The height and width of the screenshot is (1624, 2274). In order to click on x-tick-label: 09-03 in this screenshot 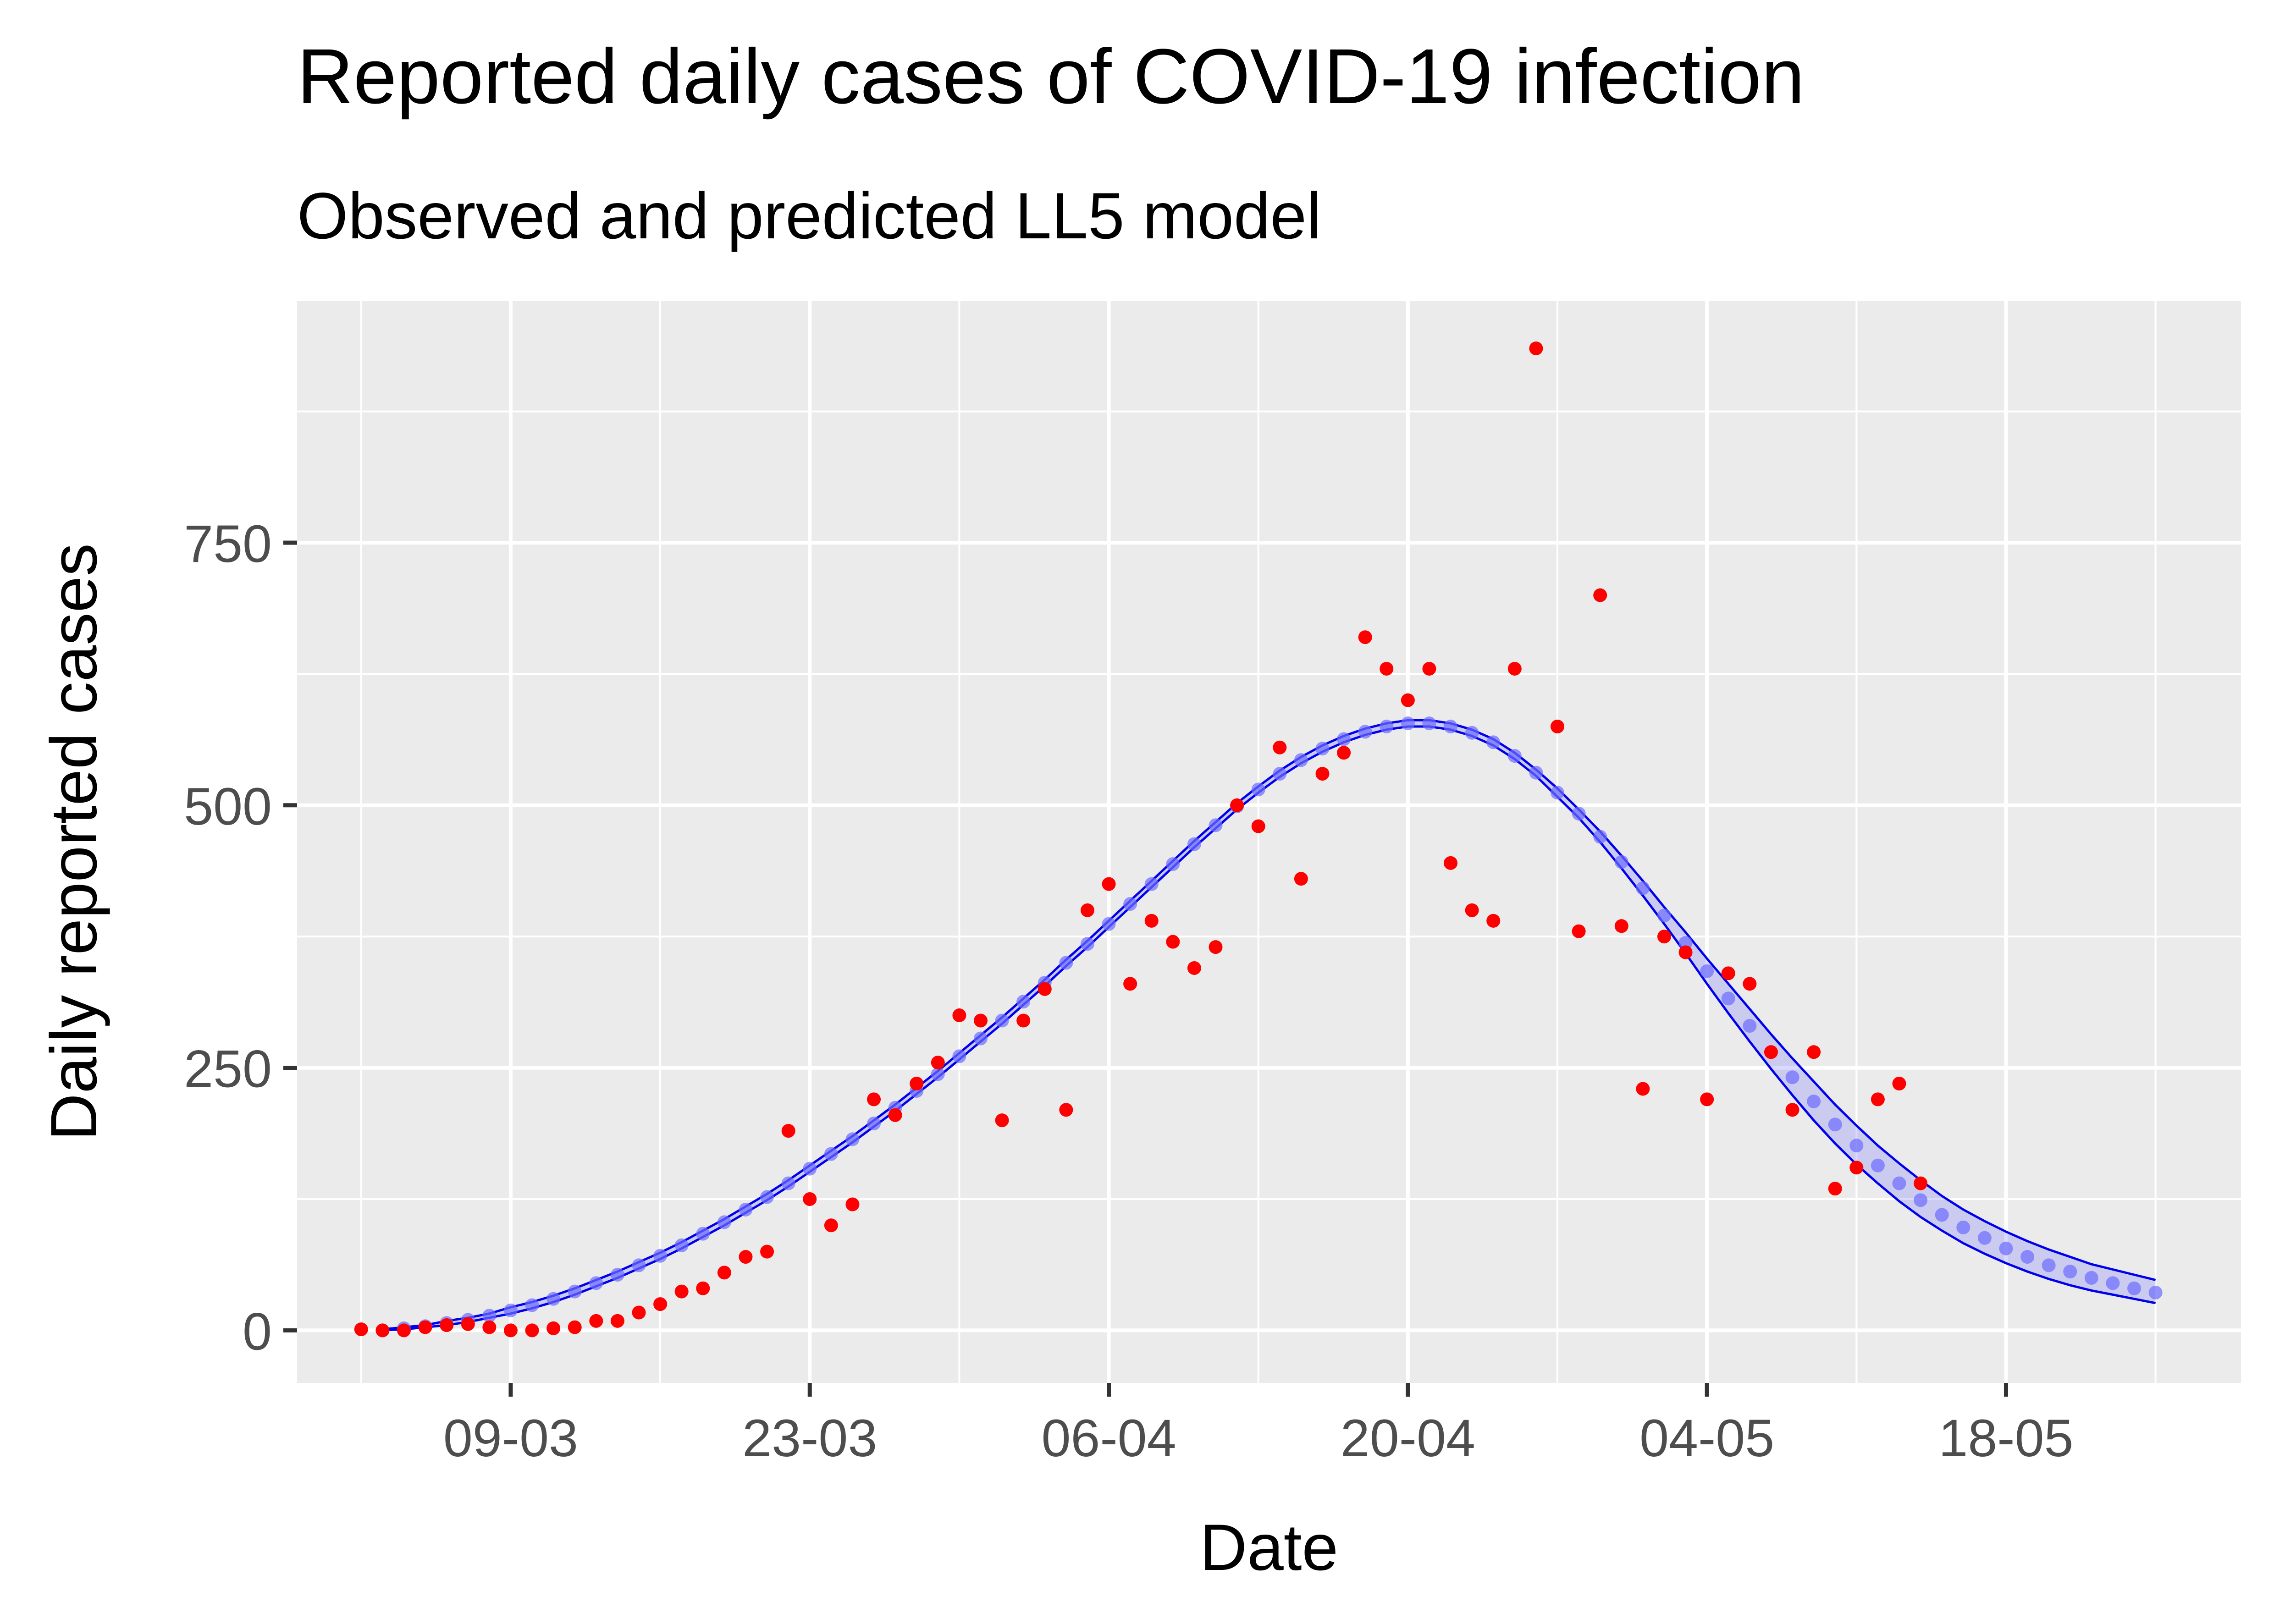, I will do `click(511, 1438)`.